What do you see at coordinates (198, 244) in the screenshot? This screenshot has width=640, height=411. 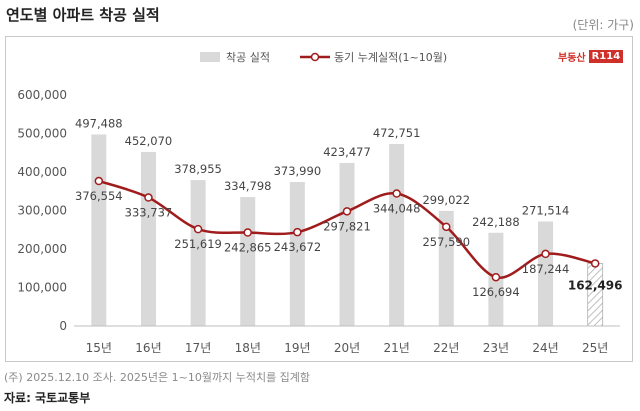 I see `line-value-label: 251,619` at bounding box center [198, 244].